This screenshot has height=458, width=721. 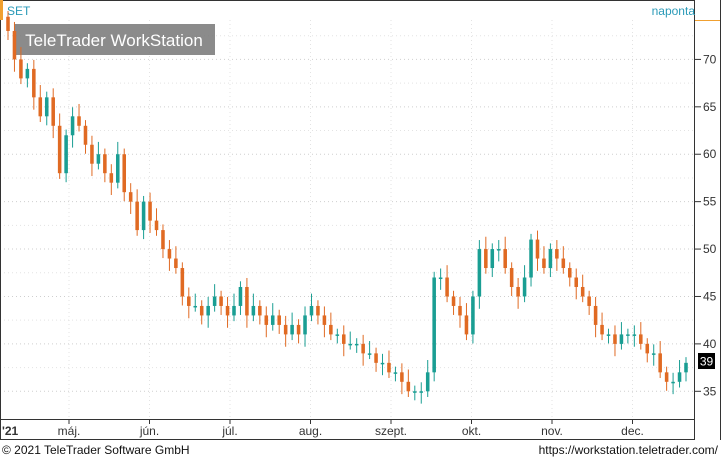 I want to click on y-tick-label: 50, so click(x=710, y=249).